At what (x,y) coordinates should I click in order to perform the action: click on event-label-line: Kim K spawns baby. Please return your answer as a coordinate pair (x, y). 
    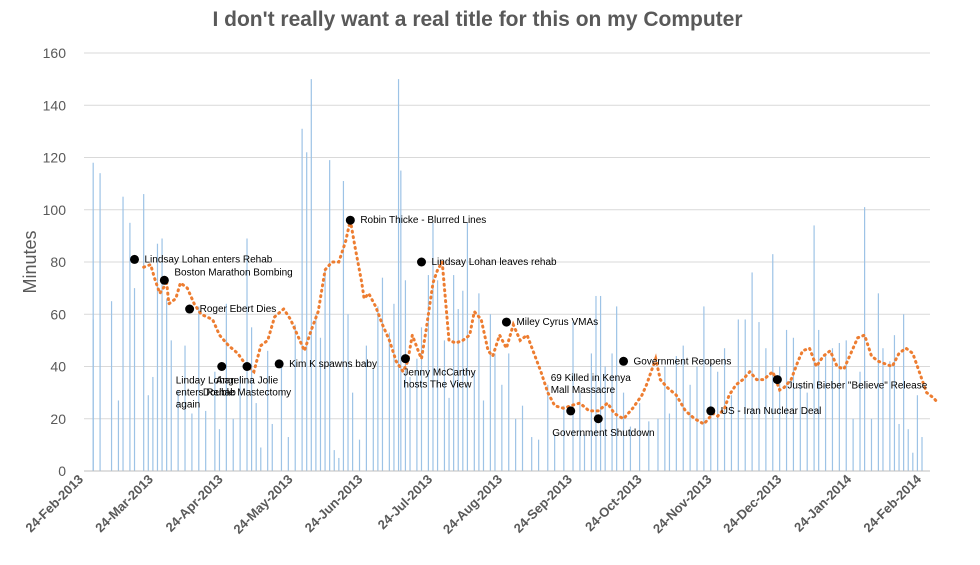
    Looking at the image, I should click on (333, 364).